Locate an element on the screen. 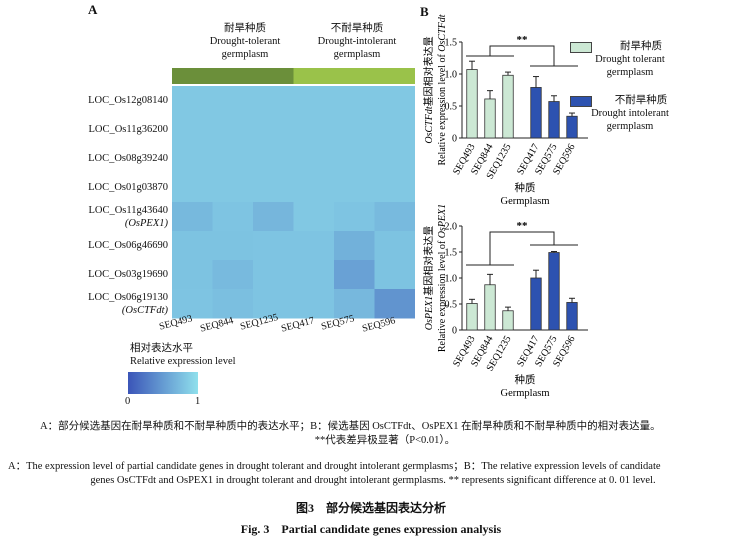 The image size is (742, 545). y-tick-label: 1.5 is located at coordinates (451, 43).